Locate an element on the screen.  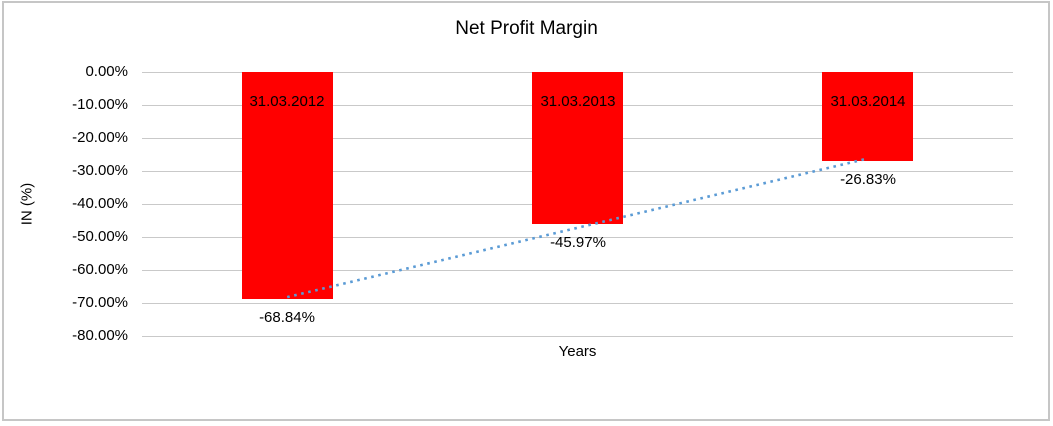
value-label: -68.84% is located at coordinates (287, 317).